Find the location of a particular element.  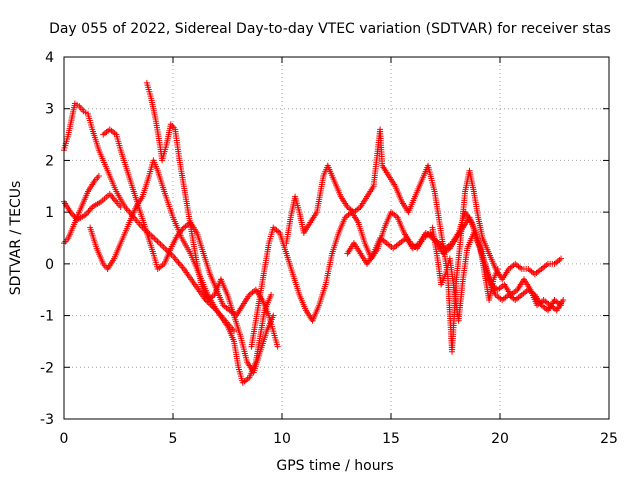

series-track-g is located at coordinates (406, 279).